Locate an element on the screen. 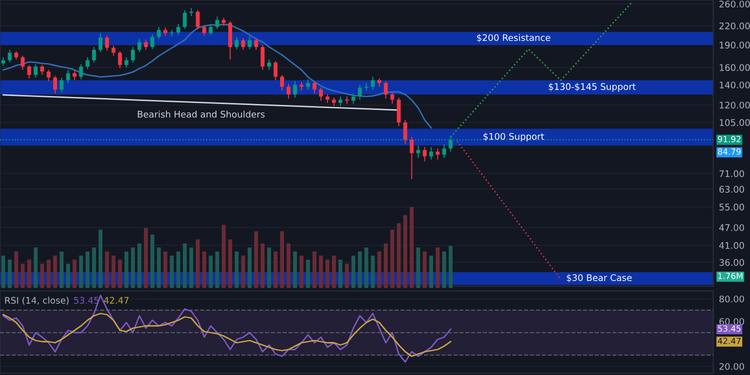  annotation: 42.47 is located at coordinates (116, 300).